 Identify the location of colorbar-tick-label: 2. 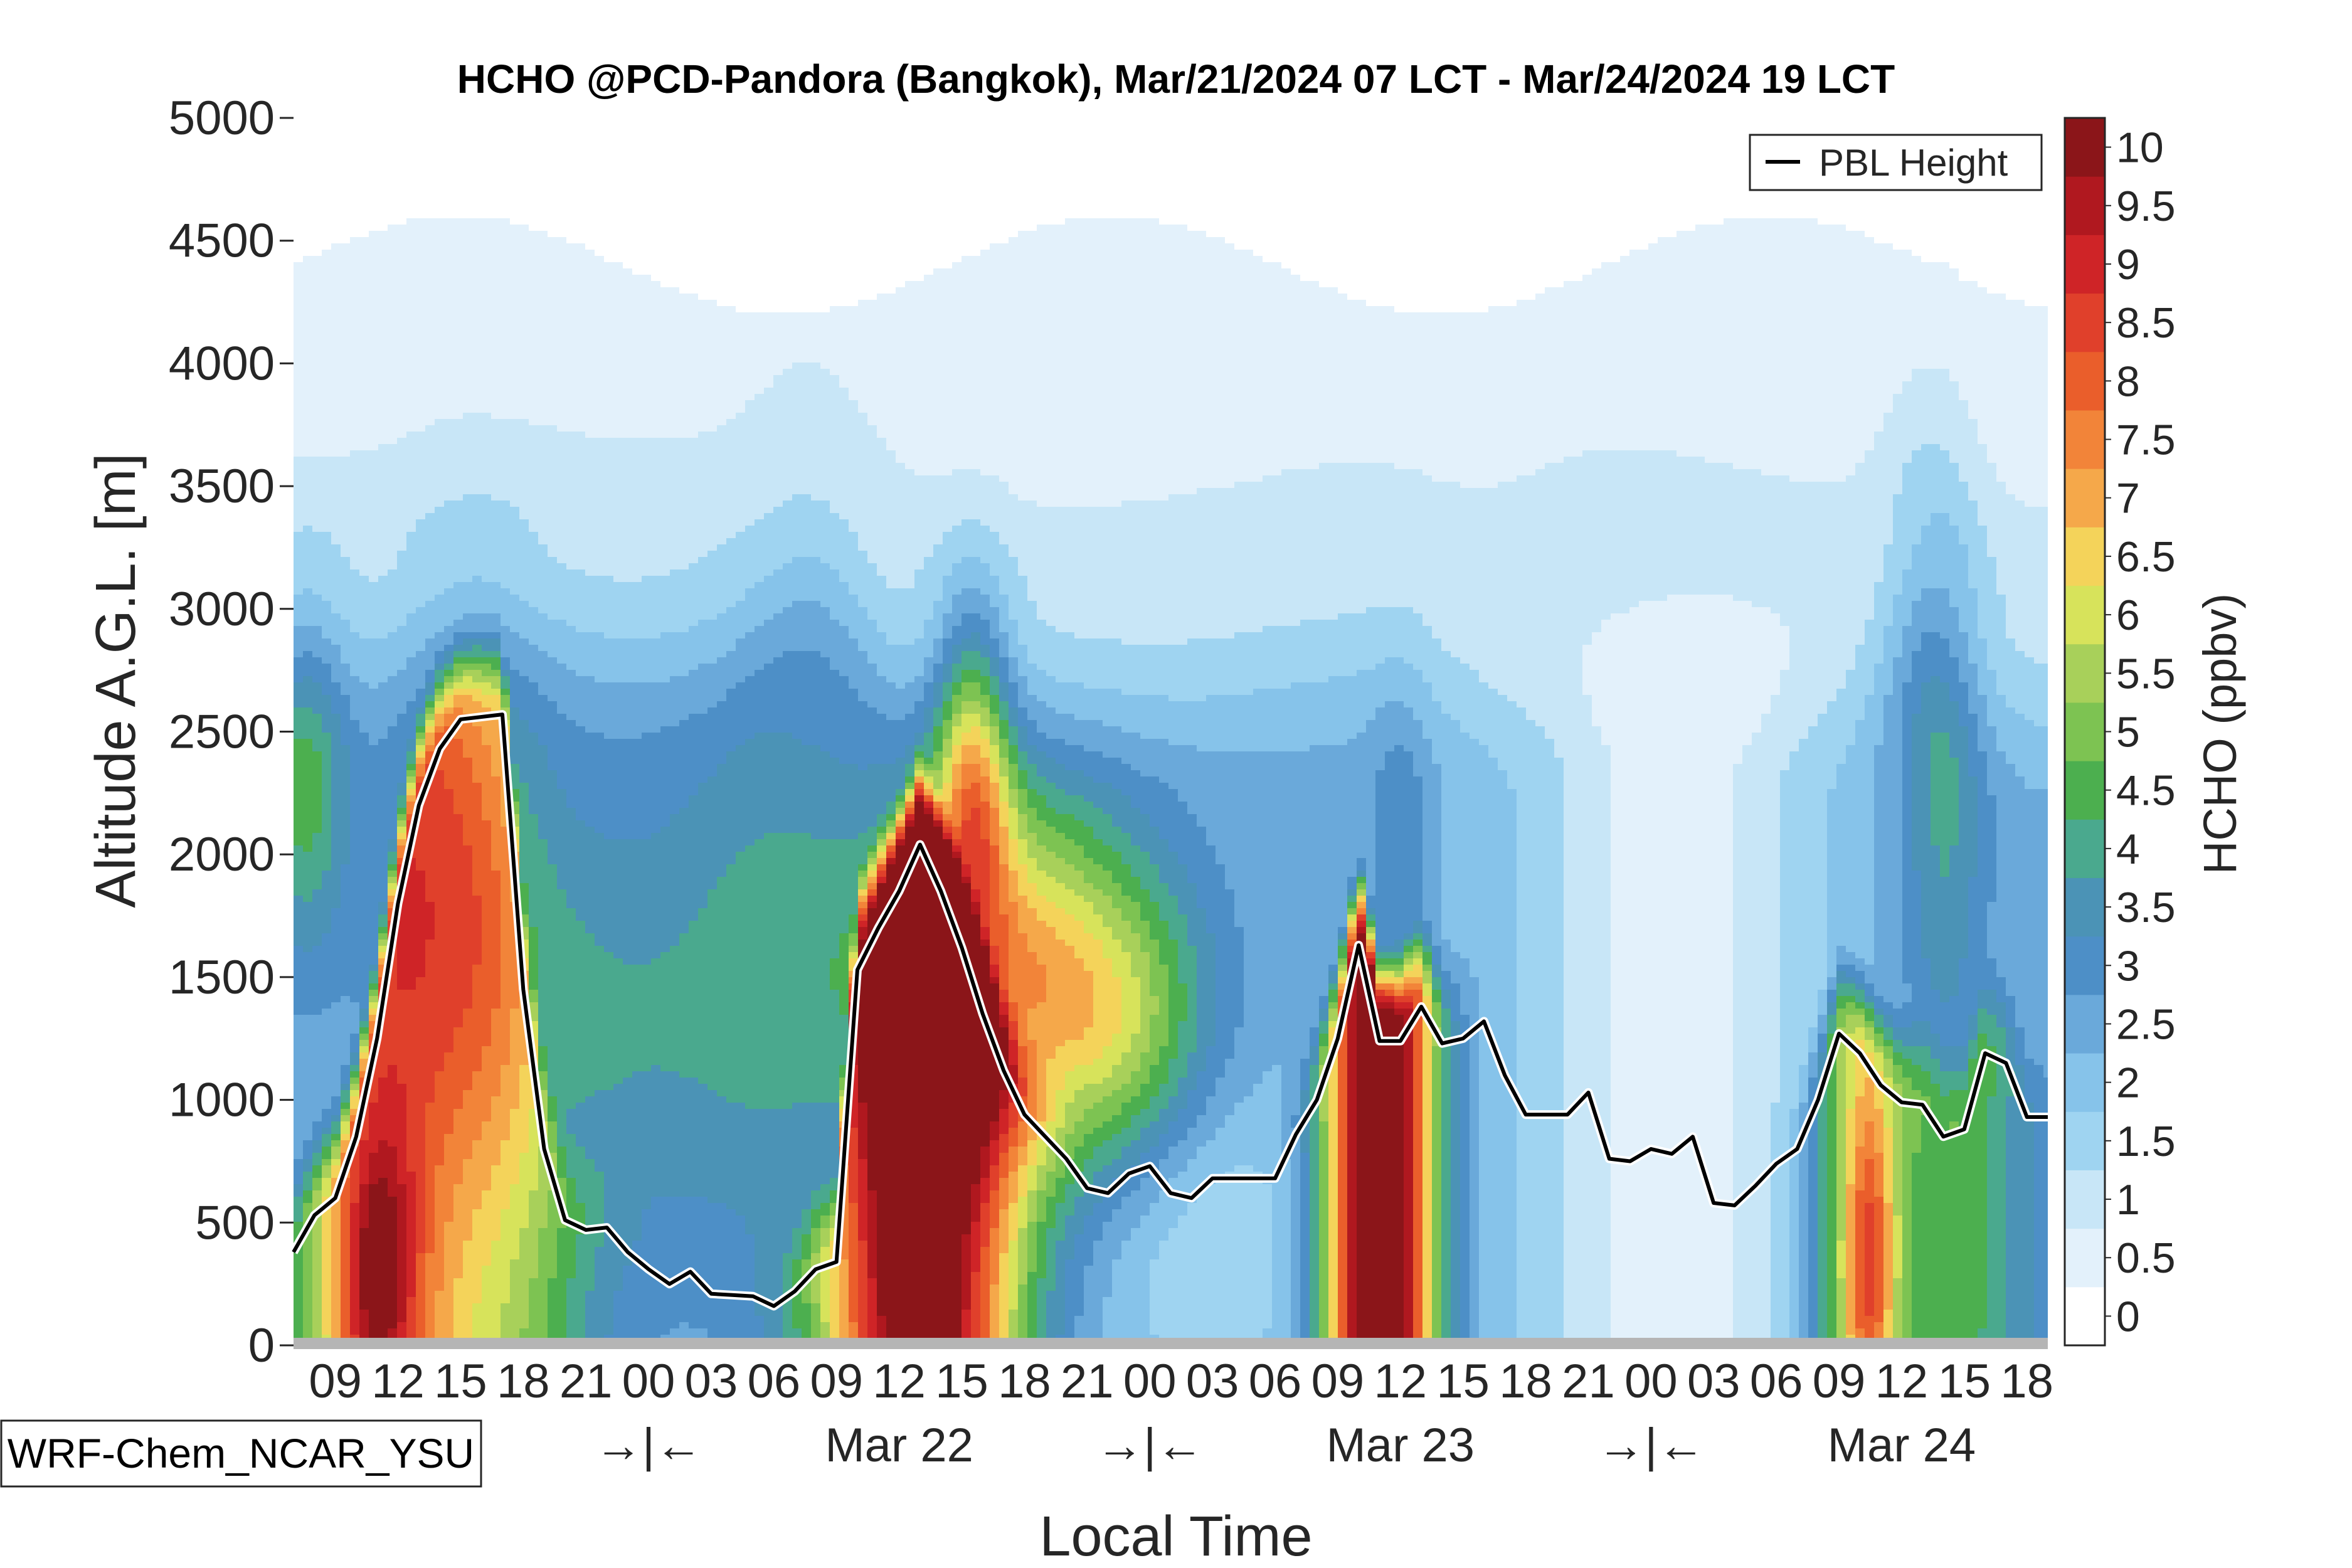
(2128, 1083).